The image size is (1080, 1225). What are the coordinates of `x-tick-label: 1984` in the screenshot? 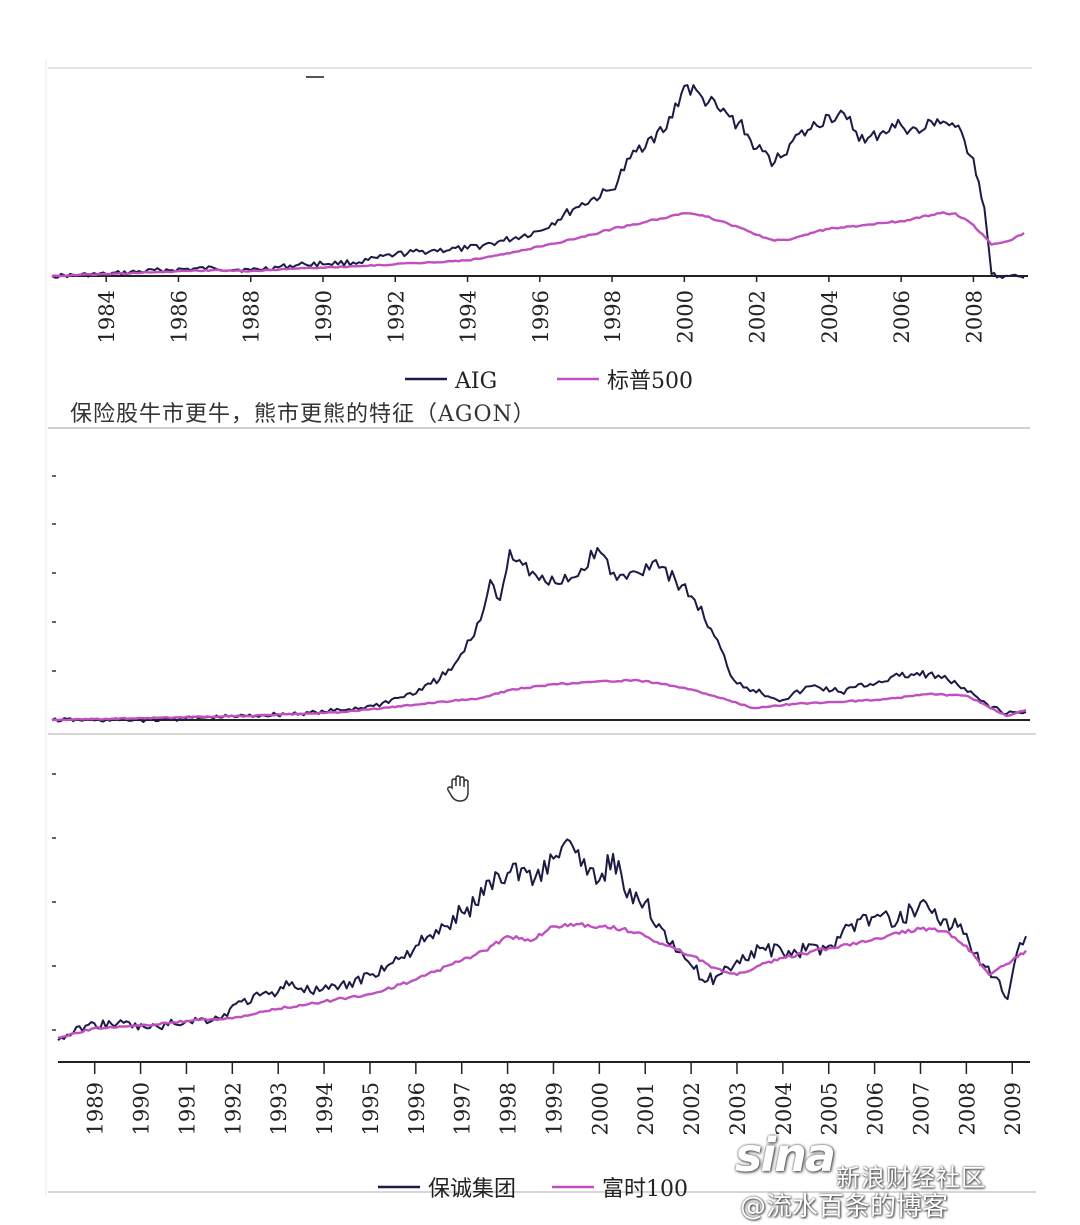 It's located at (107, 316).